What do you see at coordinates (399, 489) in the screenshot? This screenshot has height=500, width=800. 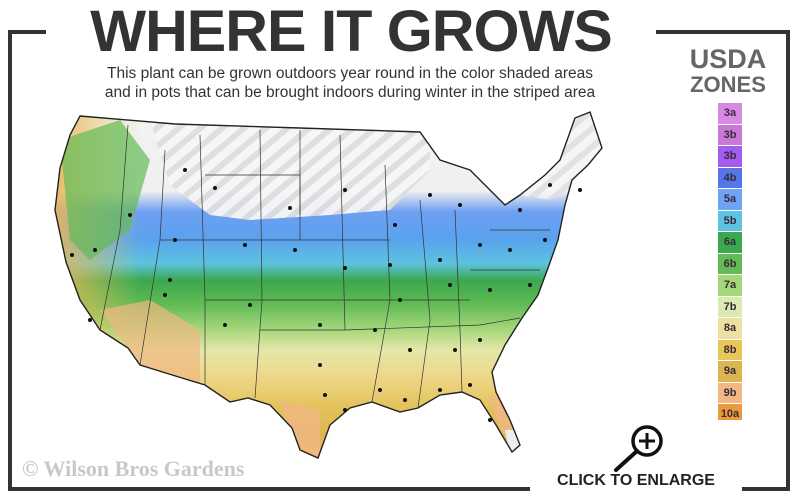 I see `frame-bottom` at bounding box center [399, 489].